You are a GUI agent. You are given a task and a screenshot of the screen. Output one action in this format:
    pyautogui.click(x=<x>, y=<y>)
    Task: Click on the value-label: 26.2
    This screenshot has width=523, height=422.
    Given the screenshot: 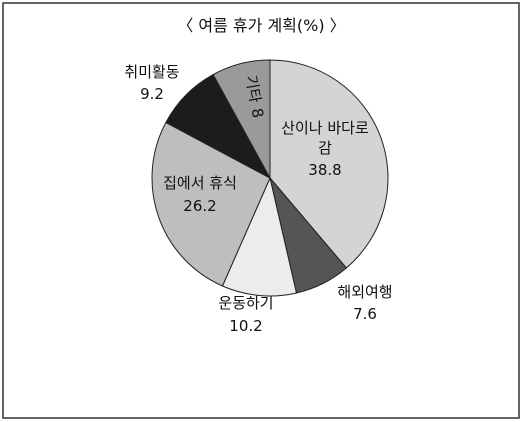 What is the action you would take?
    pyautogui.click(x=200, y=206)
    